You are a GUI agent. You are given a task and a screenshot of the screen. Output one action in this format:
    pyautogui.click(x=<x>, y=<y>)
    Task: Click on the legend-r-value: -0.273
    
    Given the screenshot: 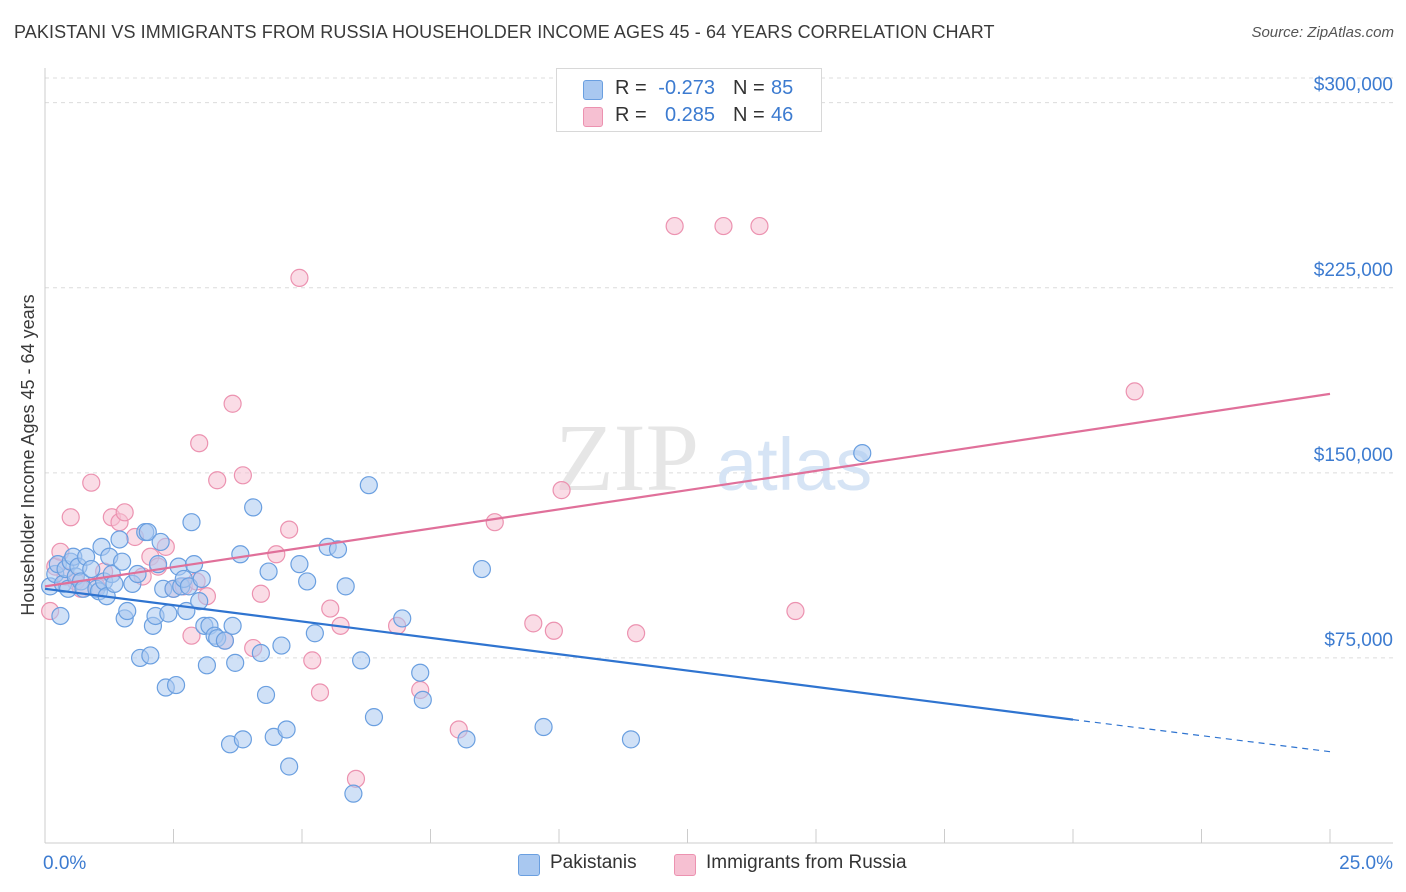 What is the action you would take?
    pyautogui.click(x=686, y=88)
    